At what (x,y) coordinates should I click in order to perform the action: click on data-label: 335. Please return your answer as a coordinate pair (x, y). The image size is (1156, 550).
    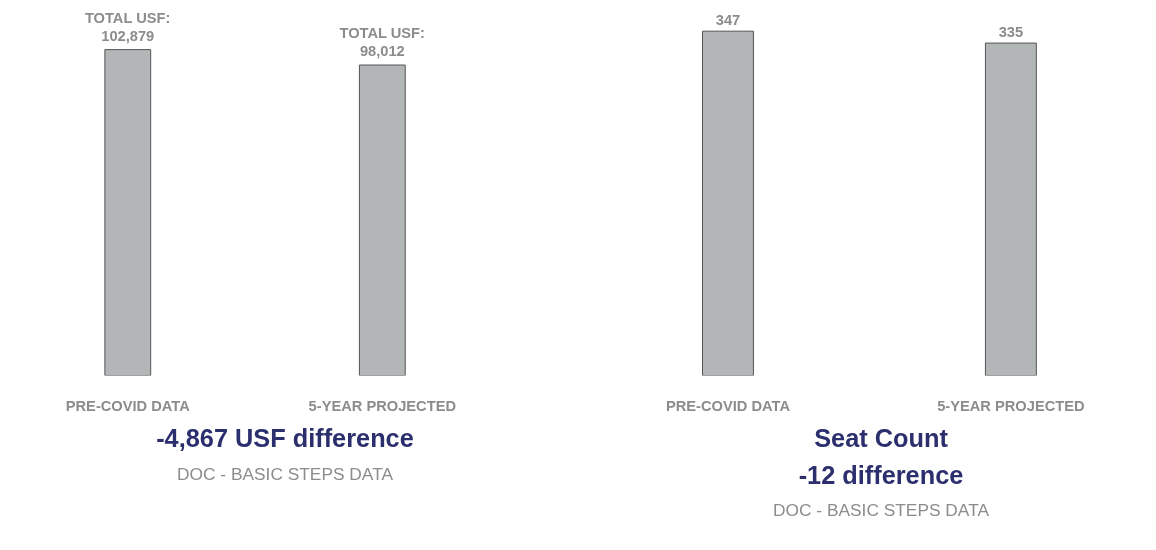
    Looking at the image, I should click on (1011, 32).